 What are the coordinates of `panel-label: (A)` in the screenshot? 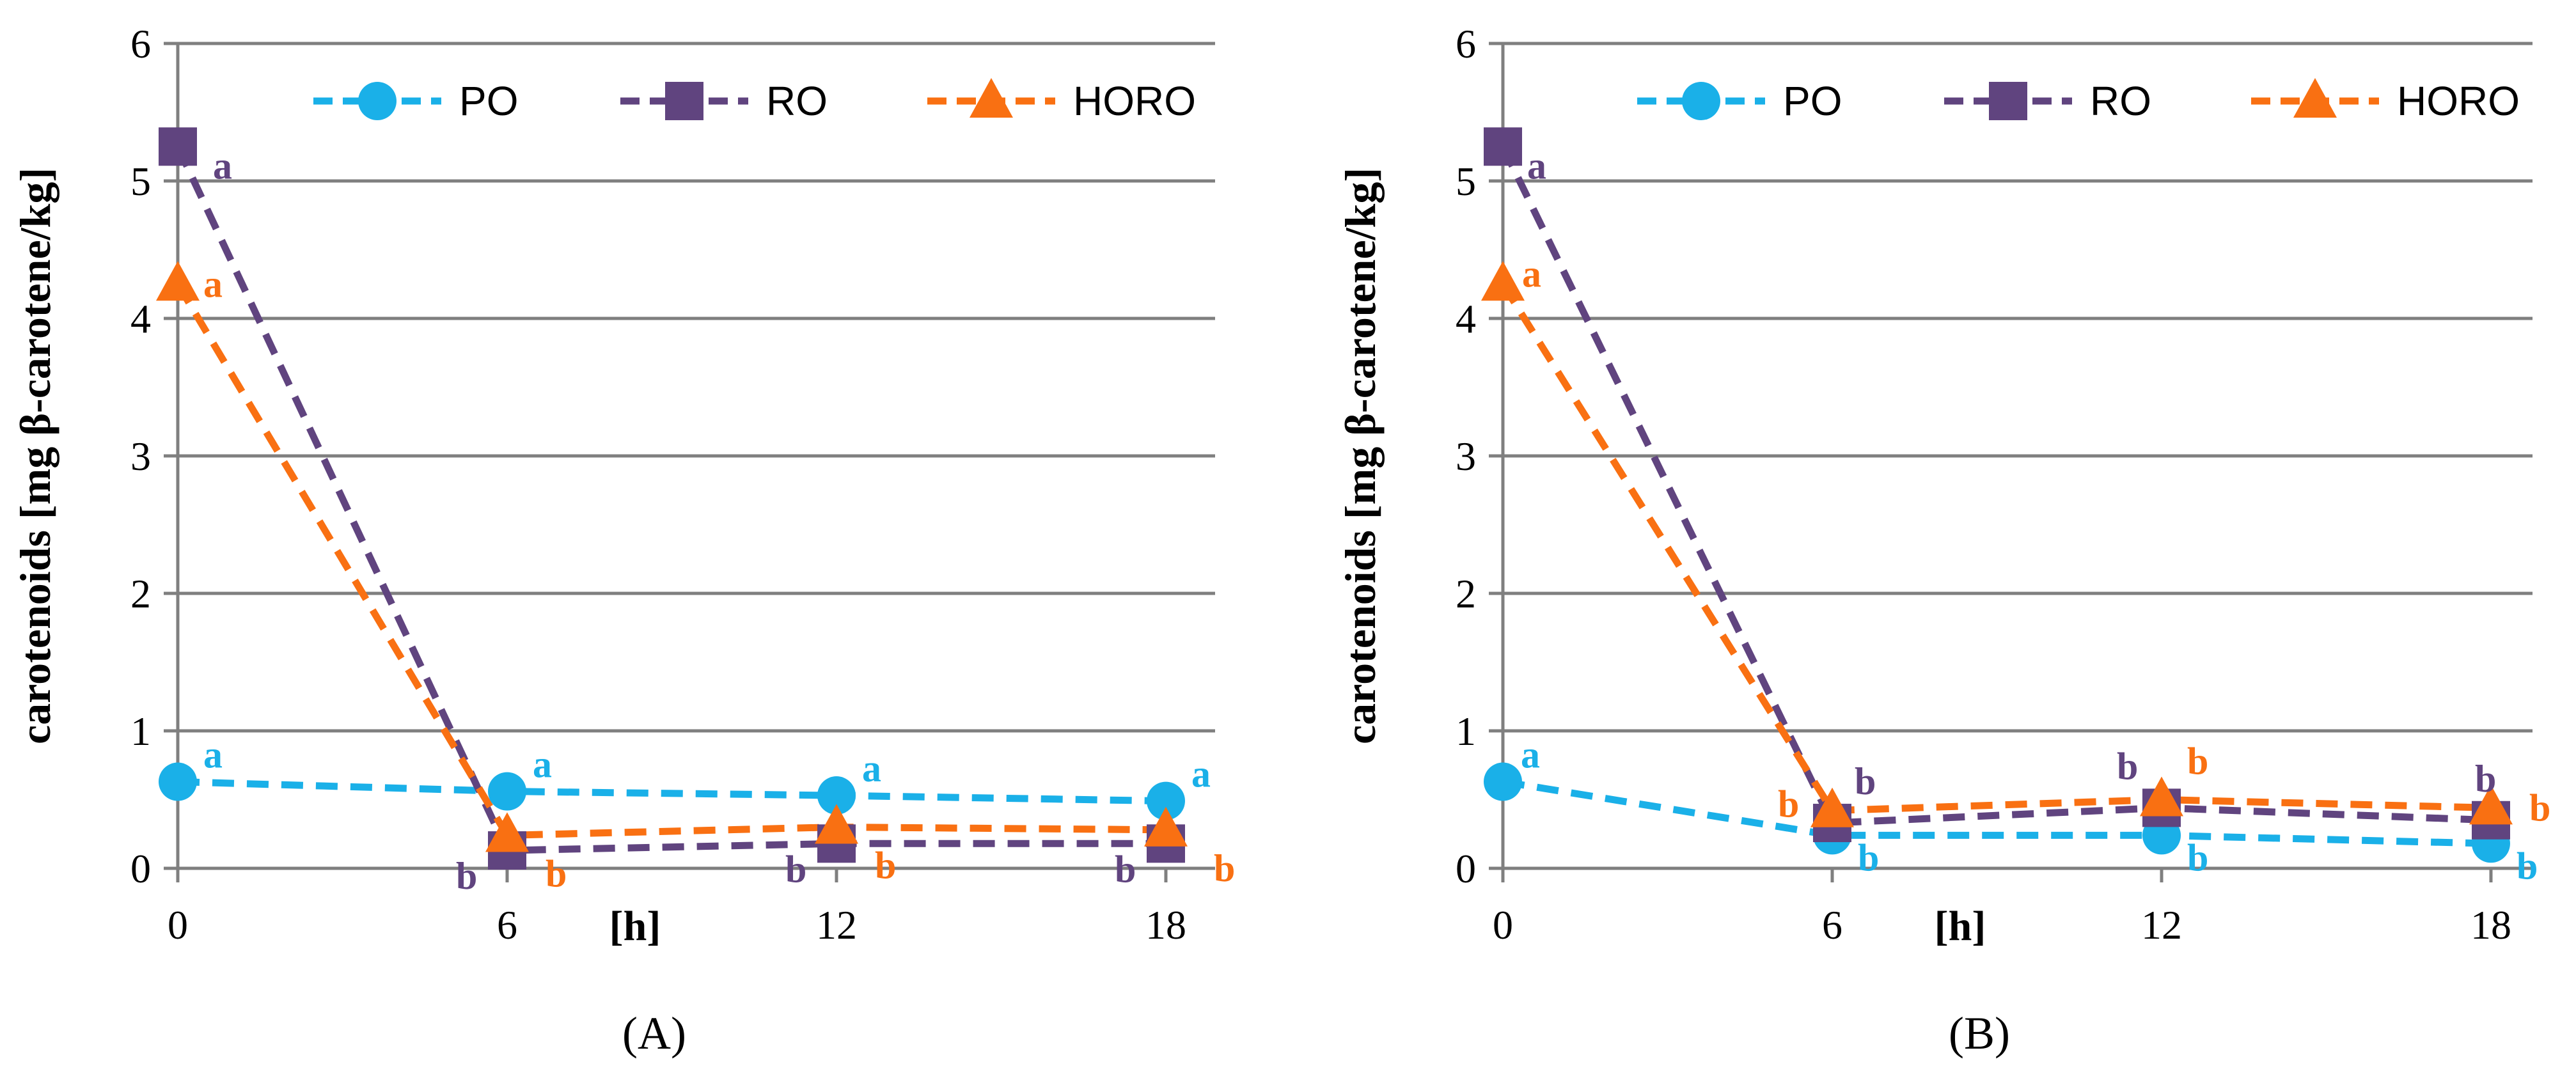 It's located at (654, 1033).